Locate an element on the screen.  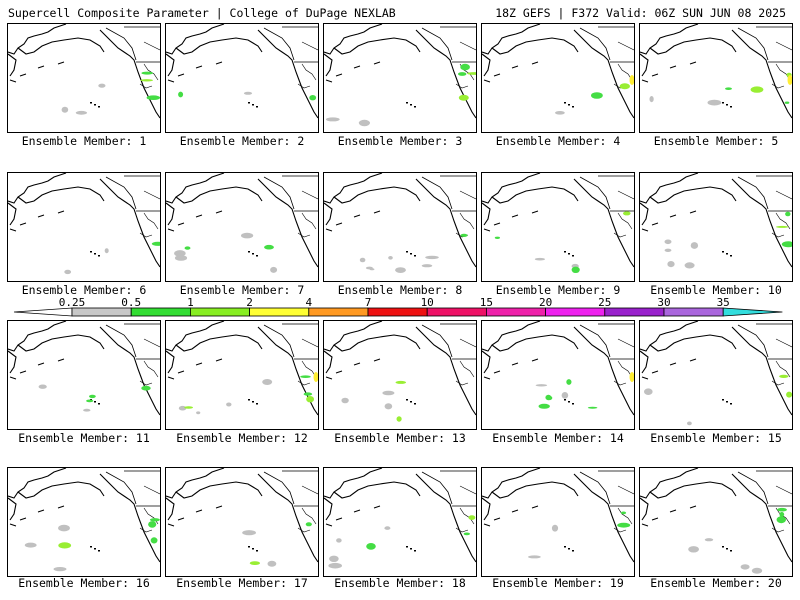
colorbar-tick-label: 25 is located at coordinates (604, 302).